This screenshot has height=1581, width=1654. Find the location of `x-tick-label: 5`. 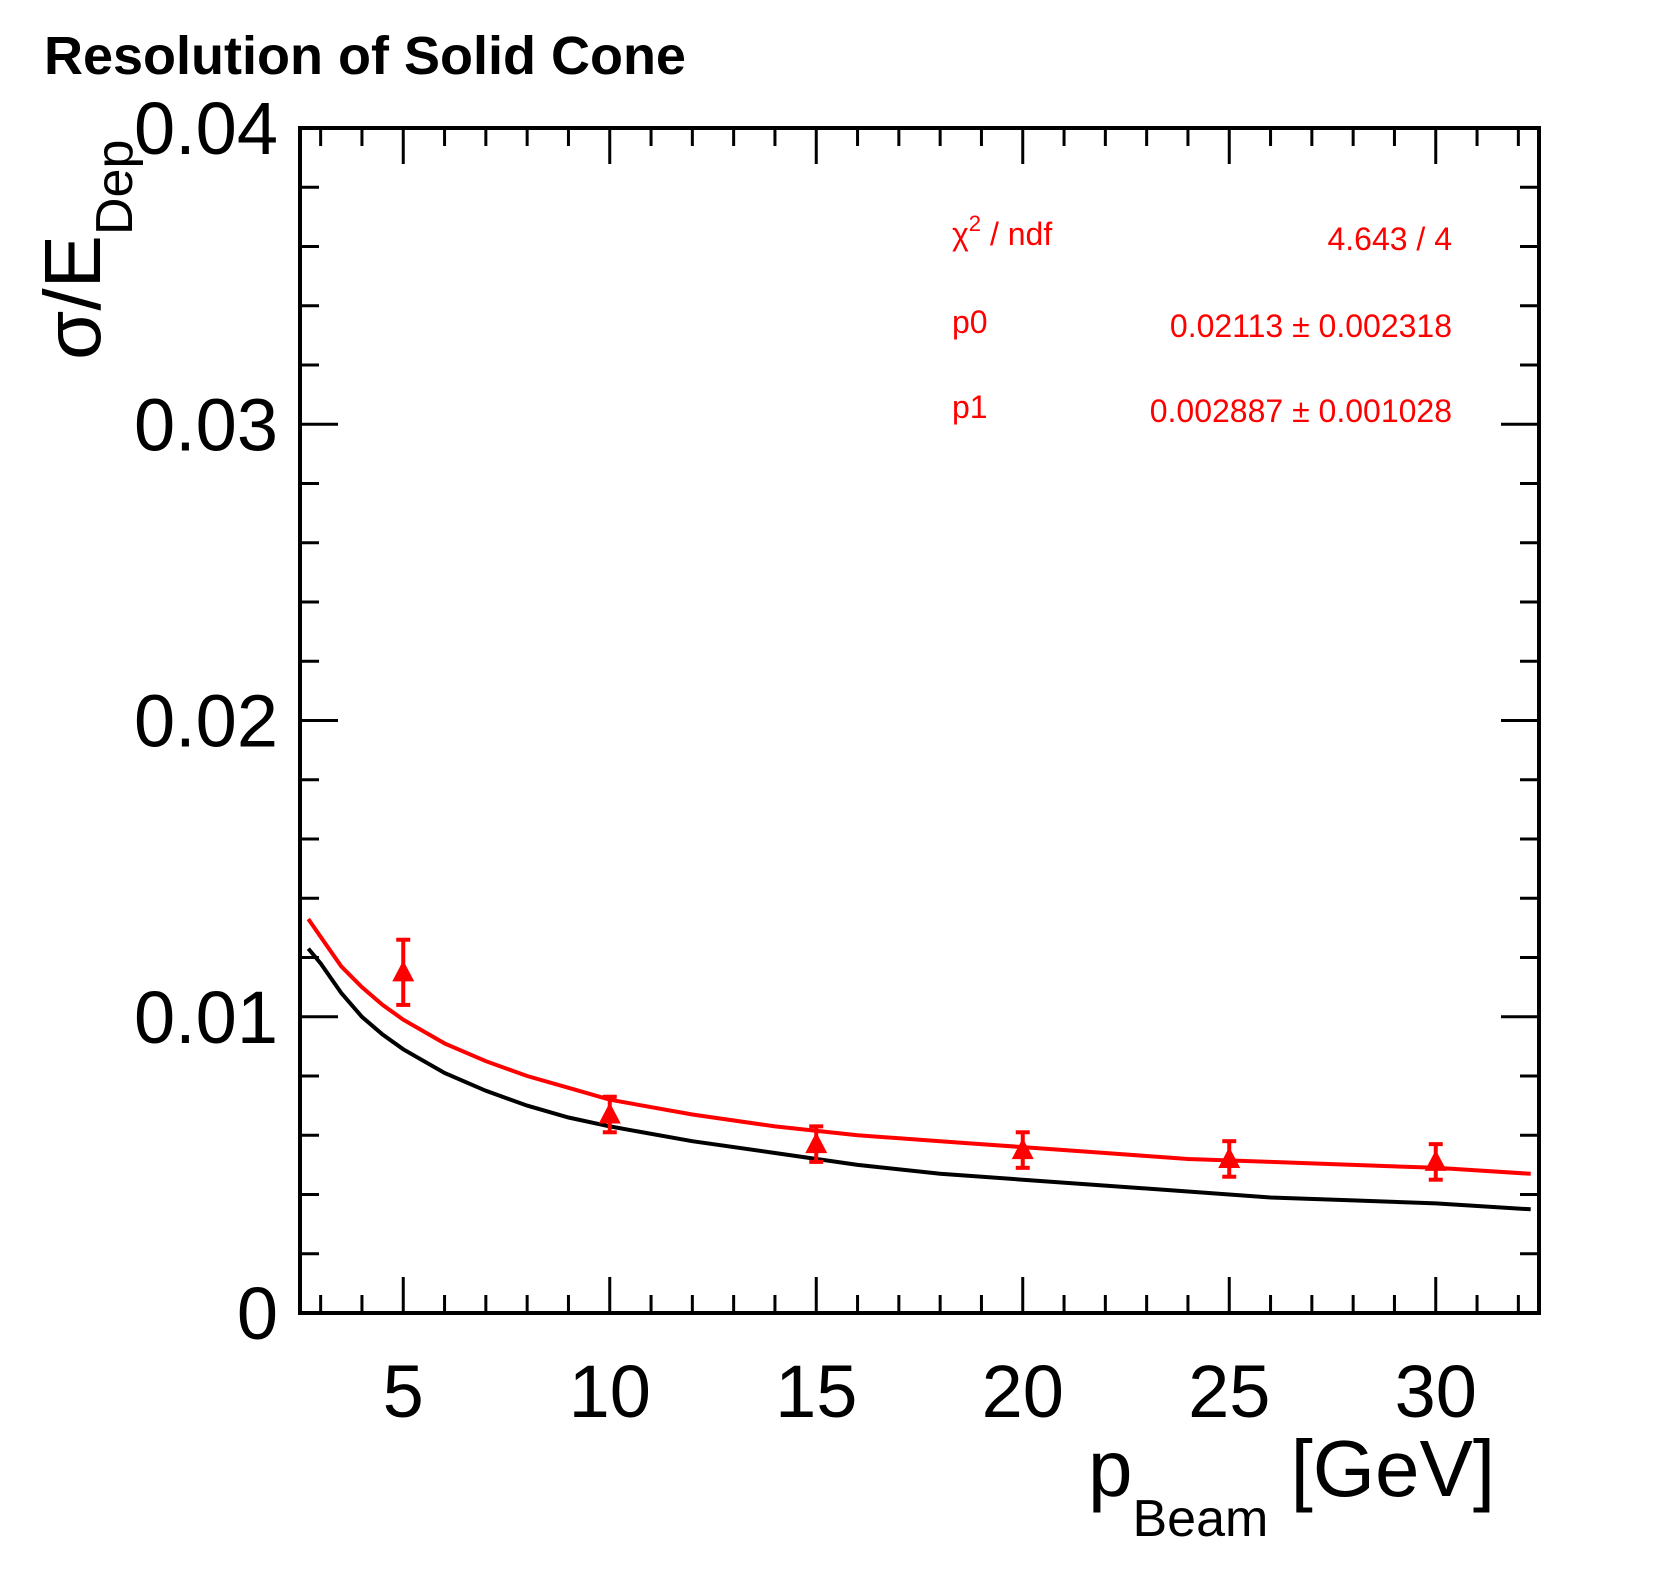

x-tick-label: 5 is located at coordinates (403, 1391).